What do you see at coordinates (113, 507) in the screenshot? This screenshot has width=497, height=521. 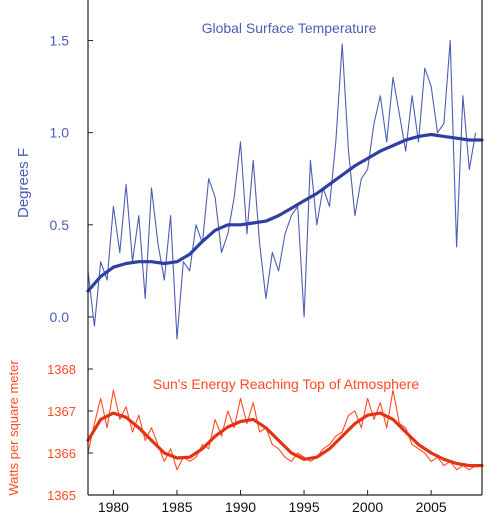 I see `x-tick-label: 1980` at bounding box center [113, 507].